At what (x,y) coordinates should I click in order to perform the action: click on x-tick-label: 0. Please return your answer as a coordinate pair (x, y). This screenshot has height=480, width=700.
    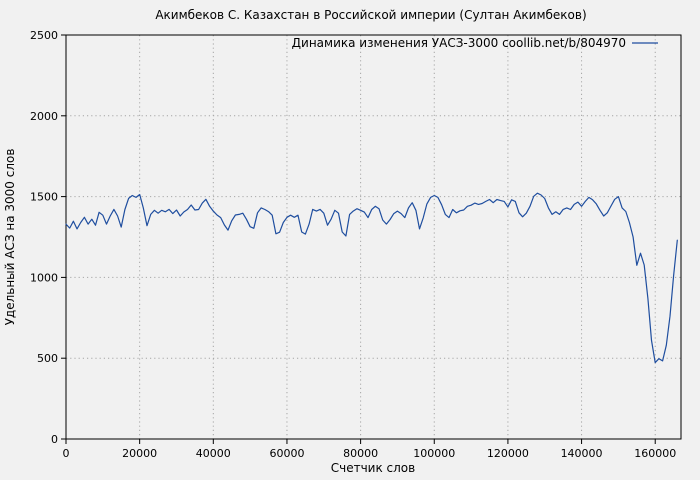
    Looking at the image, I should click on (66, 453).